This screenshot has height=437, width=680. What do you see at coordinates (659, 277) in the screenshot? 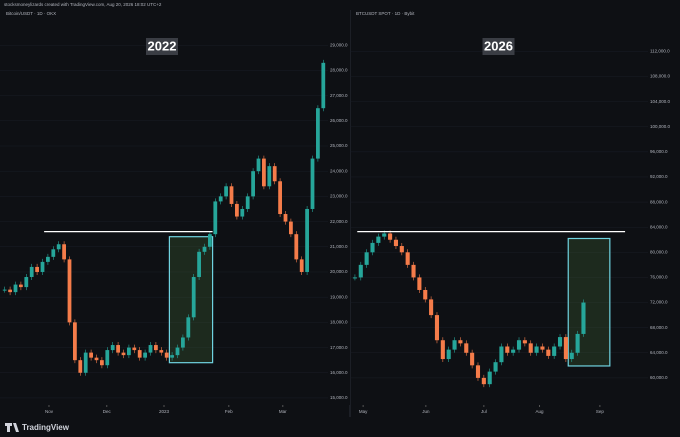
I see `y-tick-label: 76,000.0` at bounding box center [659, 277].